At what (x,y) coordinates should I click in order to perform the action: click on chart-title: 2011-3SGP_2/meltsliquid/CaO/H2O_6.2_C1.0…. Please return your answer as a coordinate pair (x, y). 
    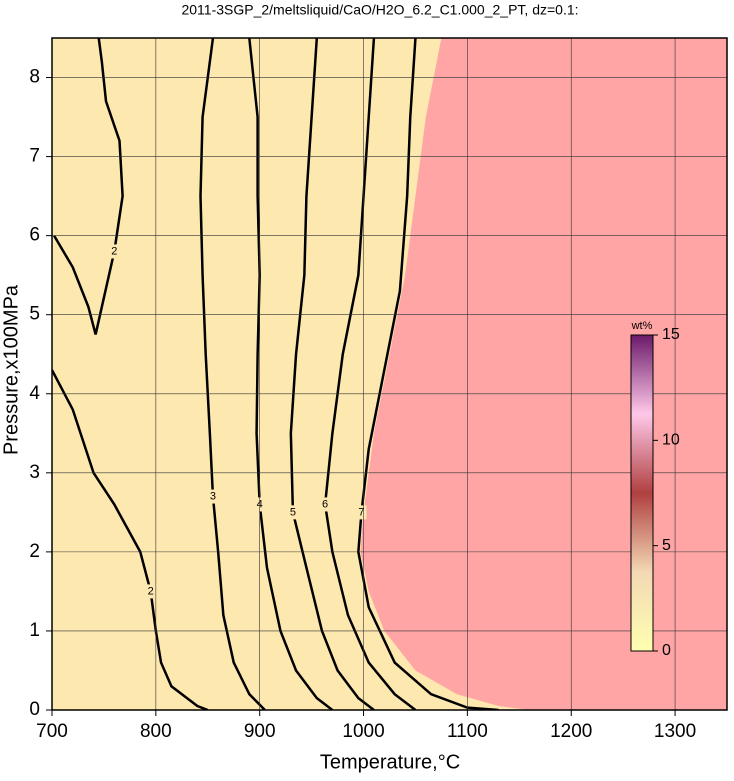
    Looking at the image, I should click on (379, 10).